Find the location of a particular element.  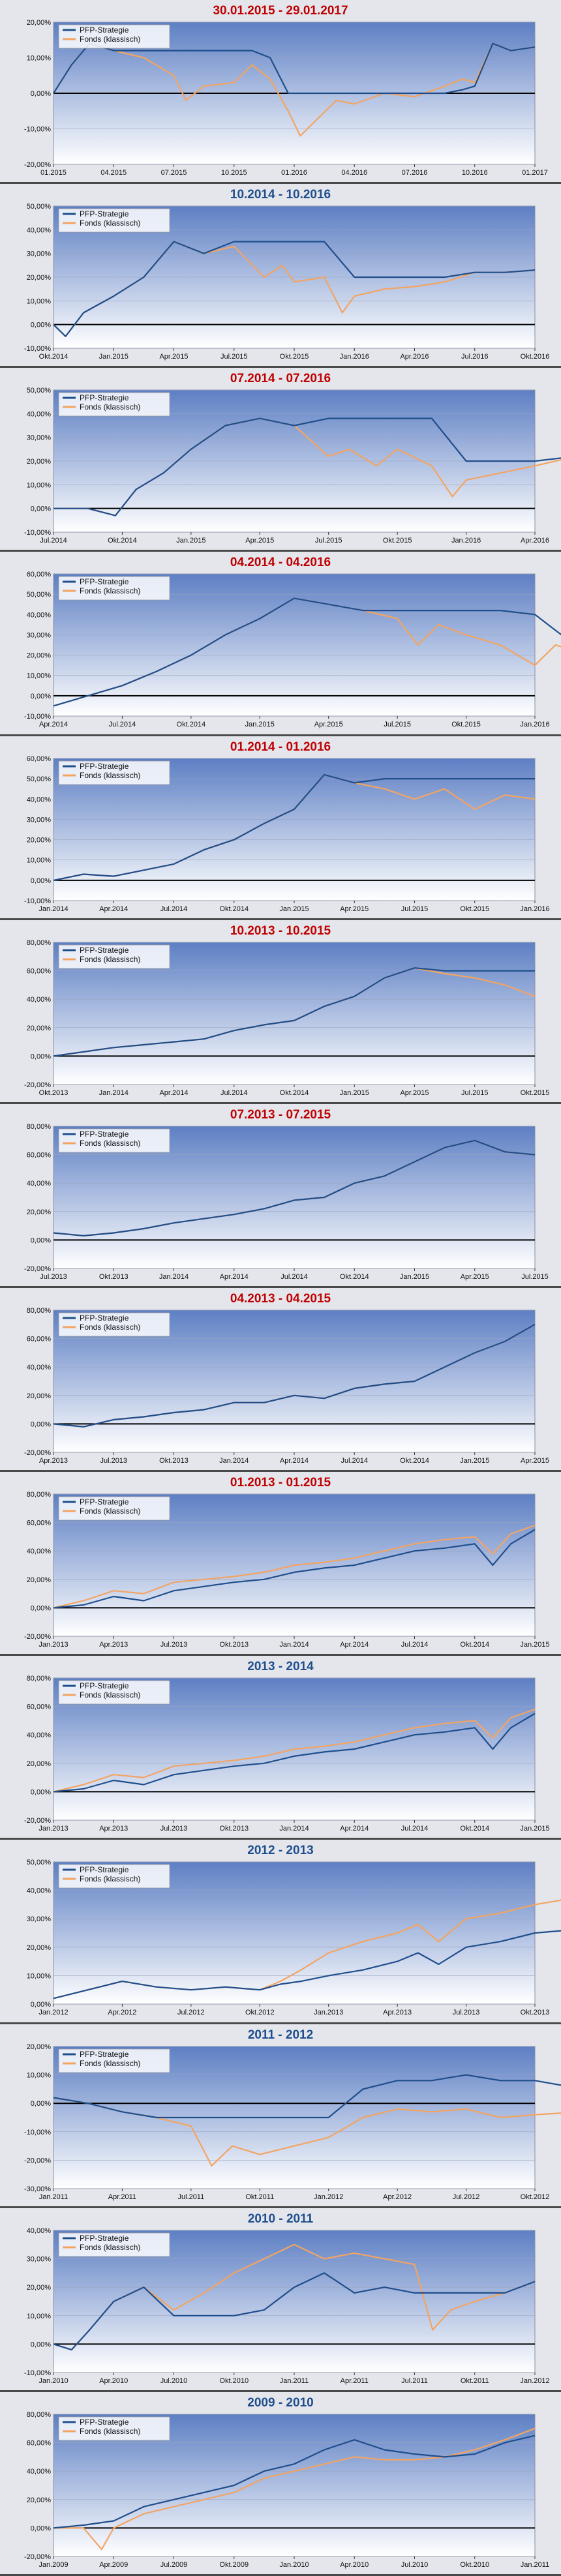

x-tick-label: Jan.2014 is located at coordinates (53, 909).